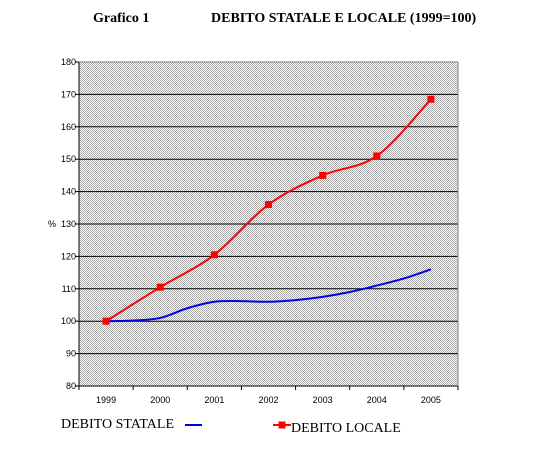 This screenshot has width=544, height=457. Describe the element at coordinates (52, 224) in the screenshot. I see `y-axis-label: %` at that location.